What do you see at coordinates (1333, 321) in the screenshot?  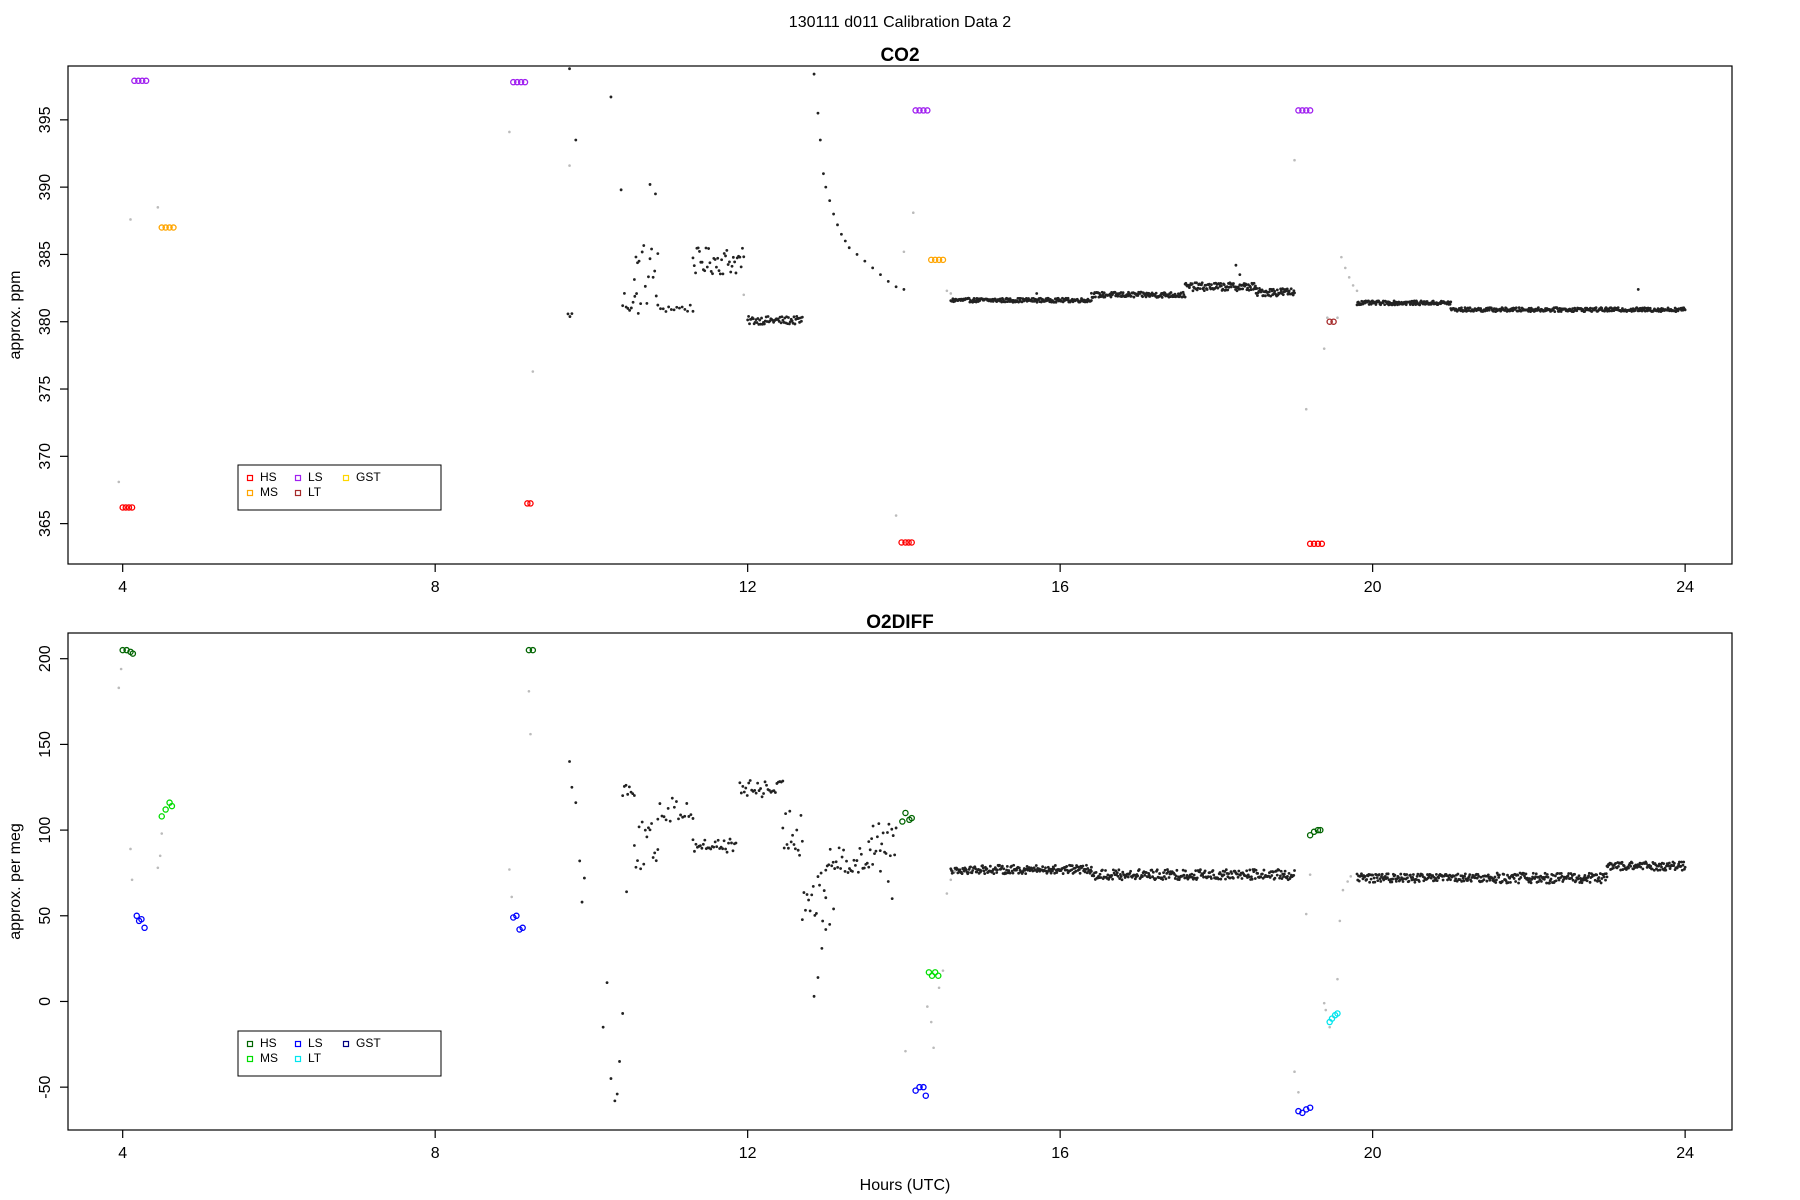 I see `calibration-point-lt` at bounding box center [1333, 321].